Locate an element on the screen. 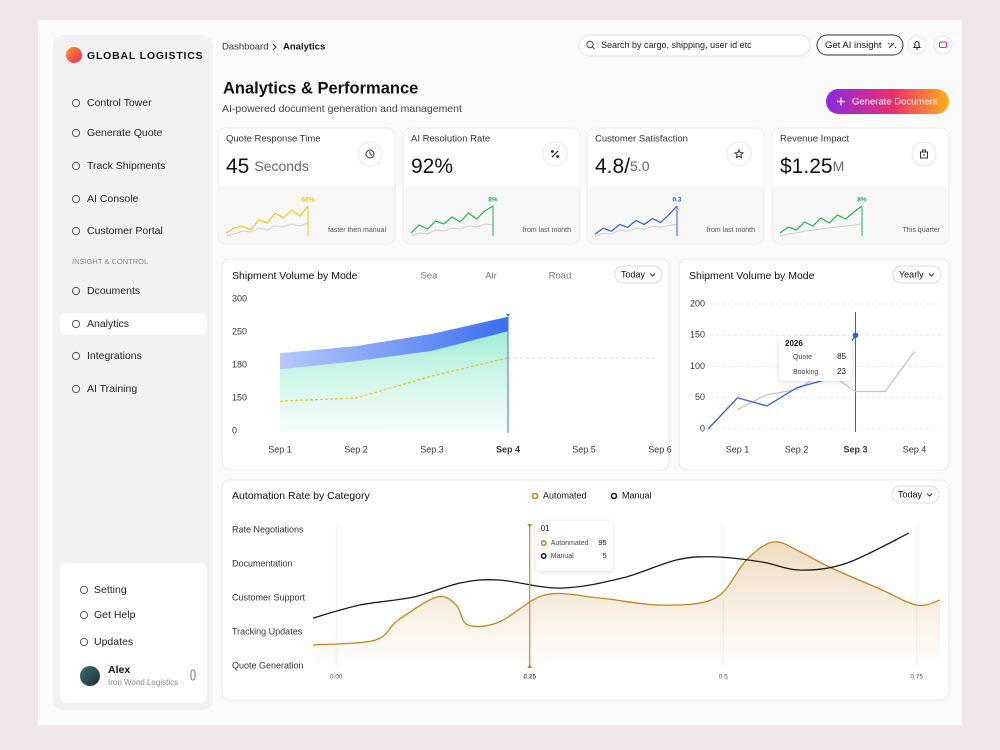 The height and width of the screenshot is (750, 1000). search-box is located at coordinates (694, 45).